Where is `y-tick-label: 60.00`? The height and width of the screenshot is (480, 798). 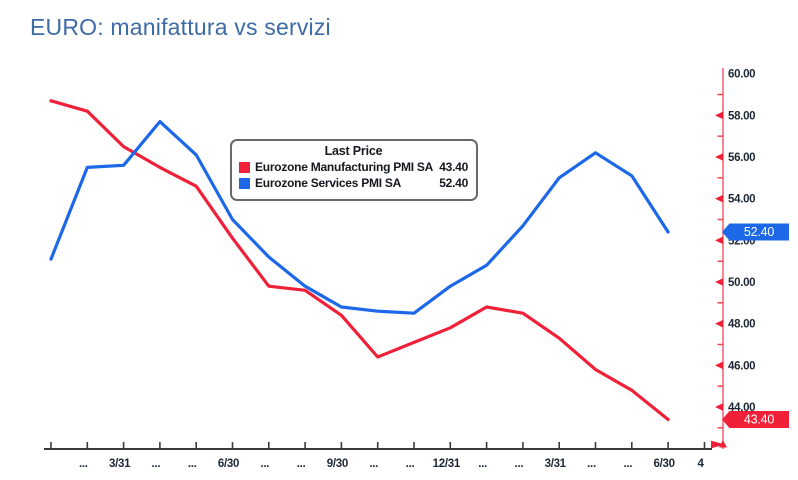 y-tick-label: 60.00 is located at coordinates (741, 75).